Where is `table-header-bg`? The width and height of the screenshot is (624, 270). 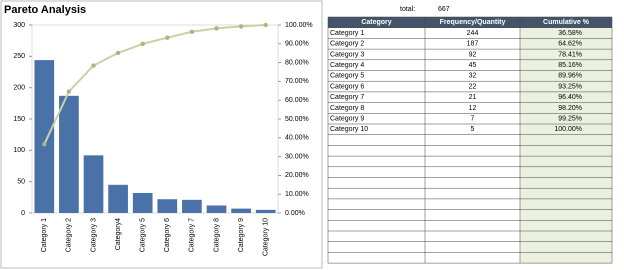
table-header-bg is located at coordinates (470, 22).